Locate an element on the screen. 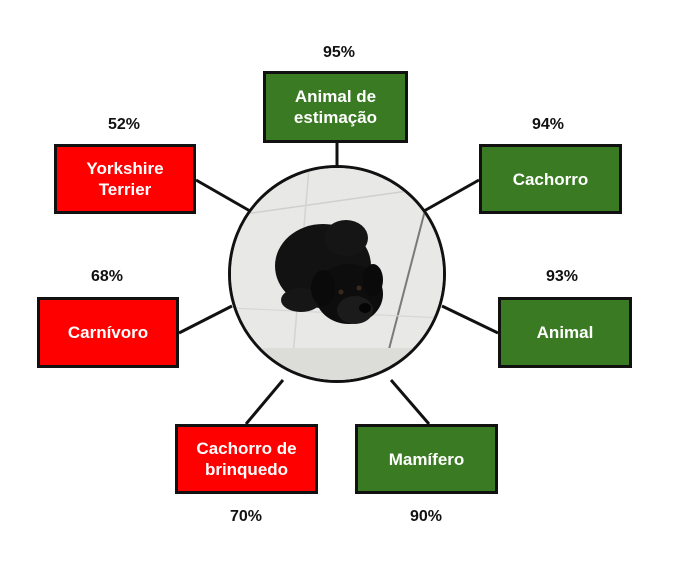 This screenshot has height=579, width=684. label-dog: Cachorro is located at coordinates (550, 179).